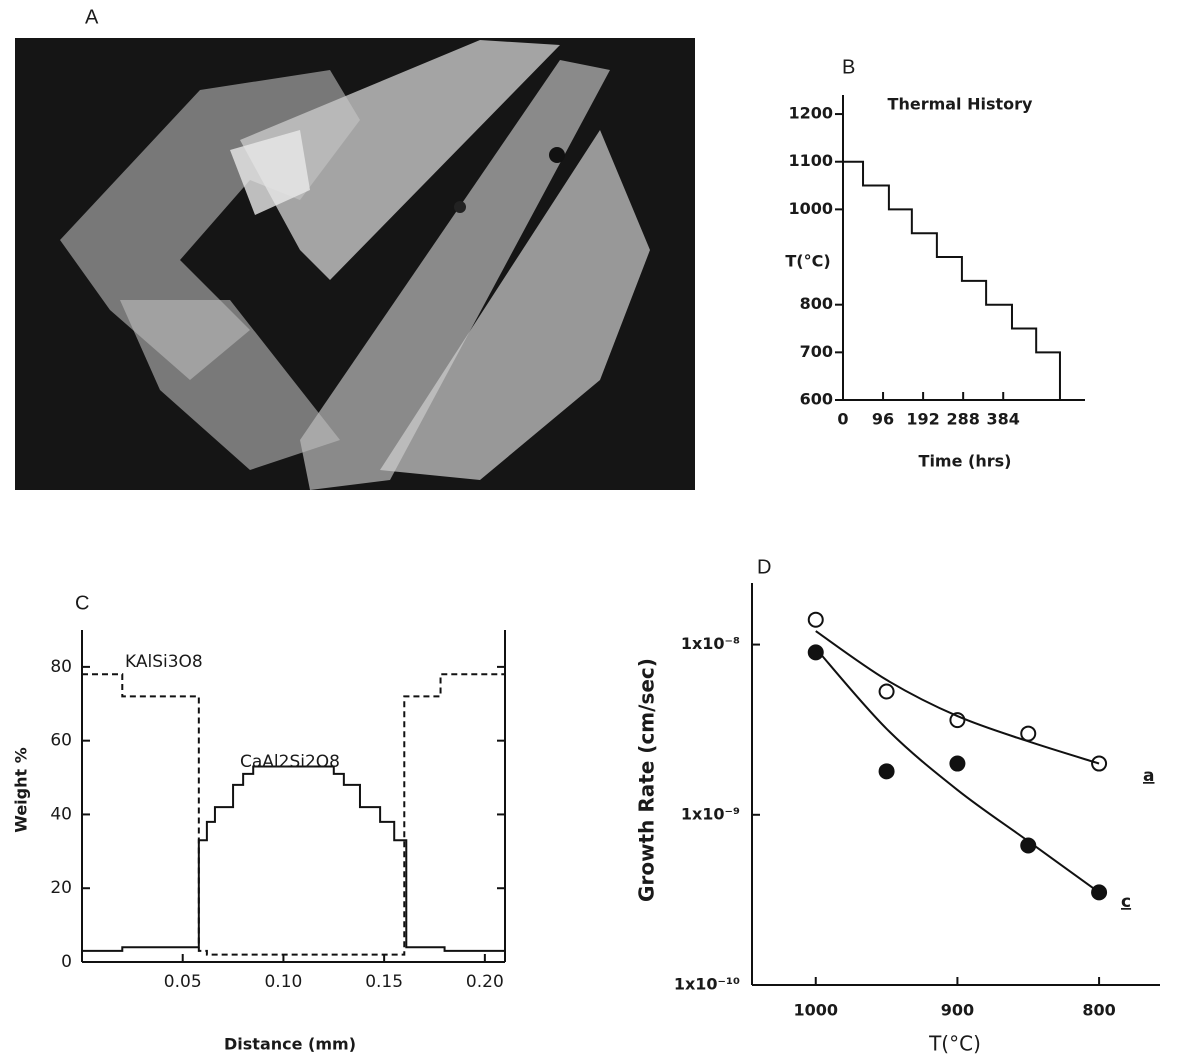 Image resolution: width=1190 pixels, height=1061 pixels. I want to click on y-tick-label: 1x10⁻¹⁰, so click(707, 984).